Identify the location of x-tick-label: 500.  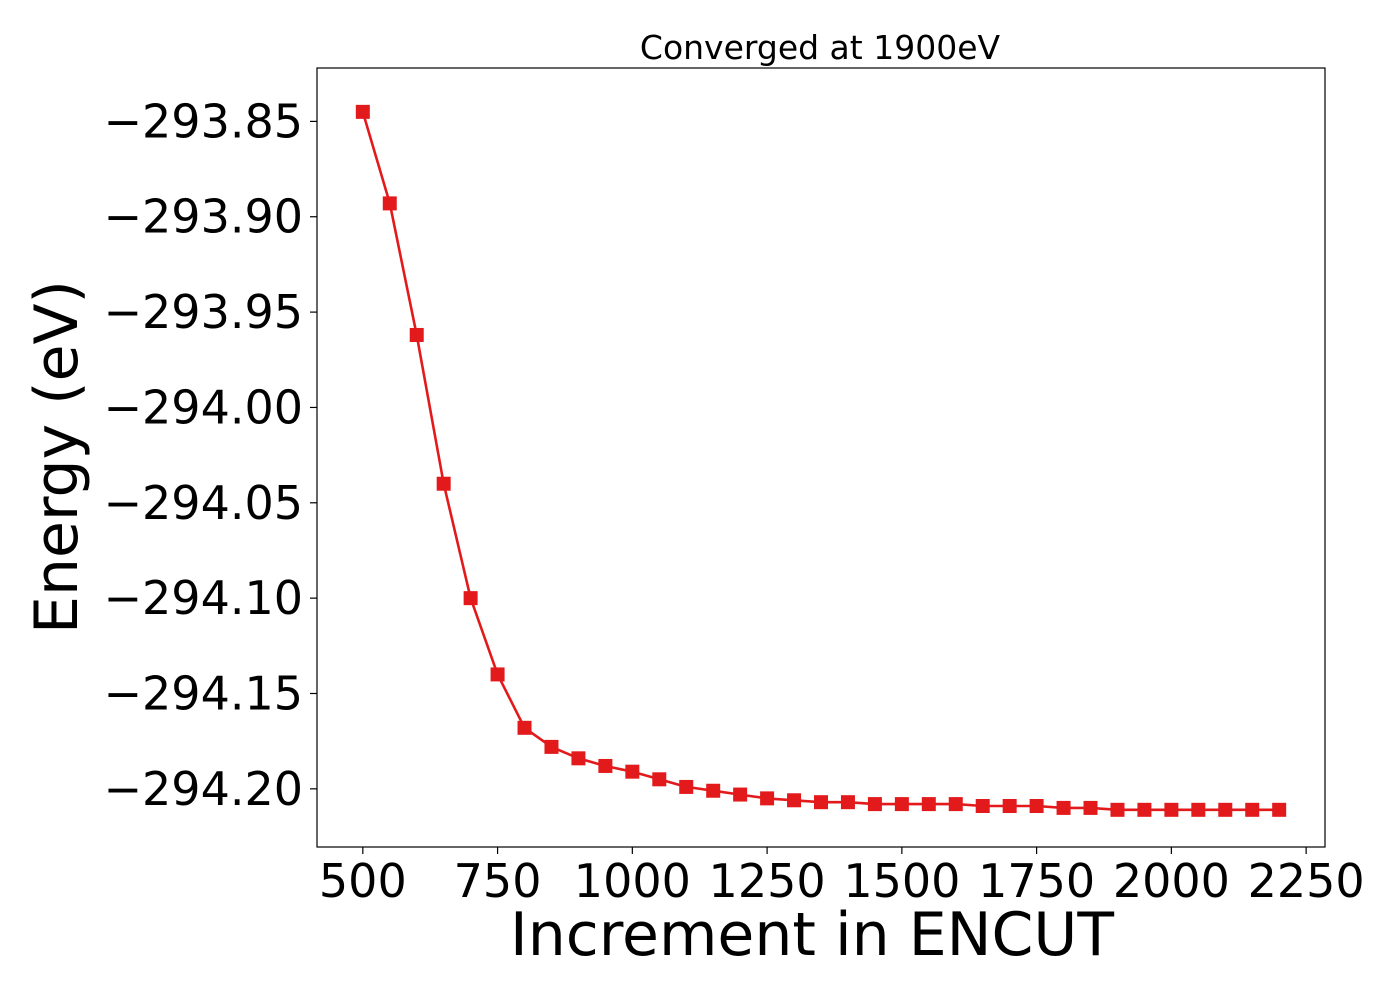
(363, 881).